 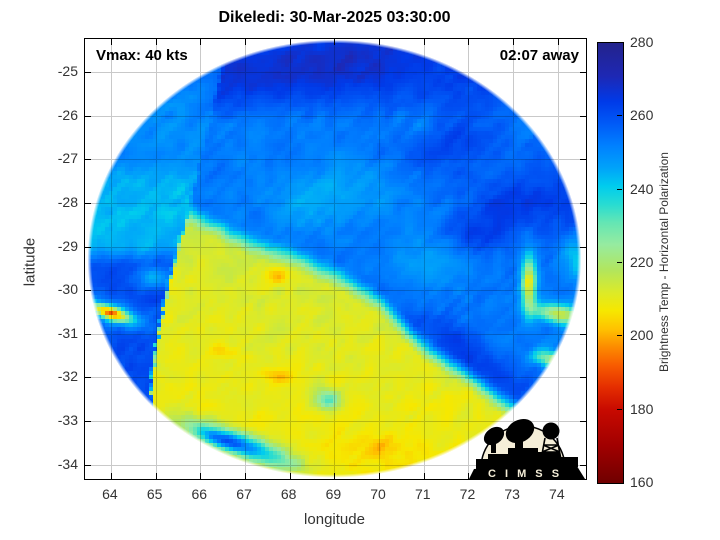 I want to click on x-tick-label: 74, so click(x=557, y=494).